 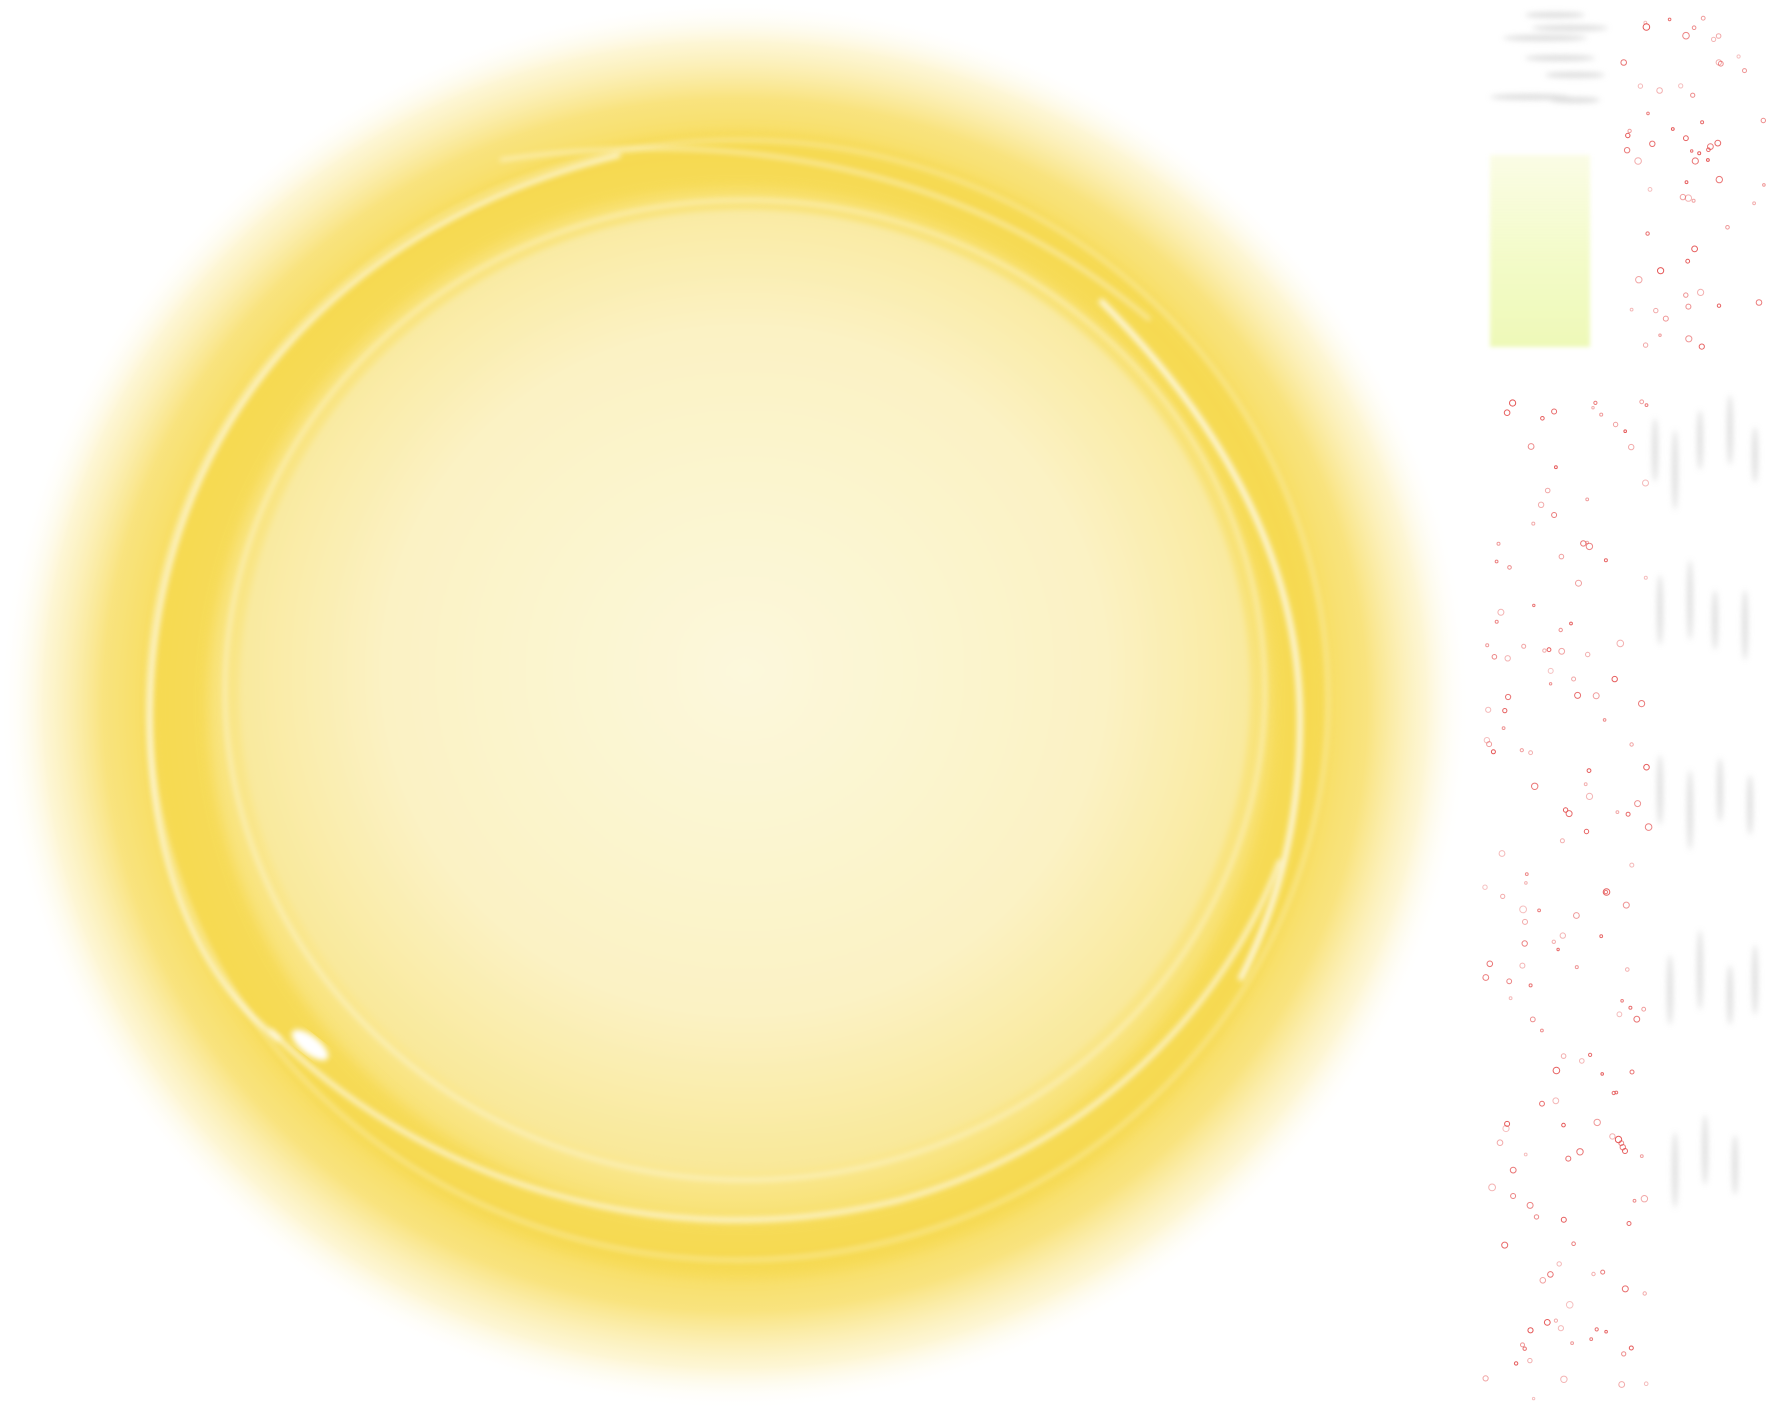 What do you see at coordinates (775, 1041) in the screenshot?
I see `highlight-arc-bottom` at bounding box center [775, 1041].